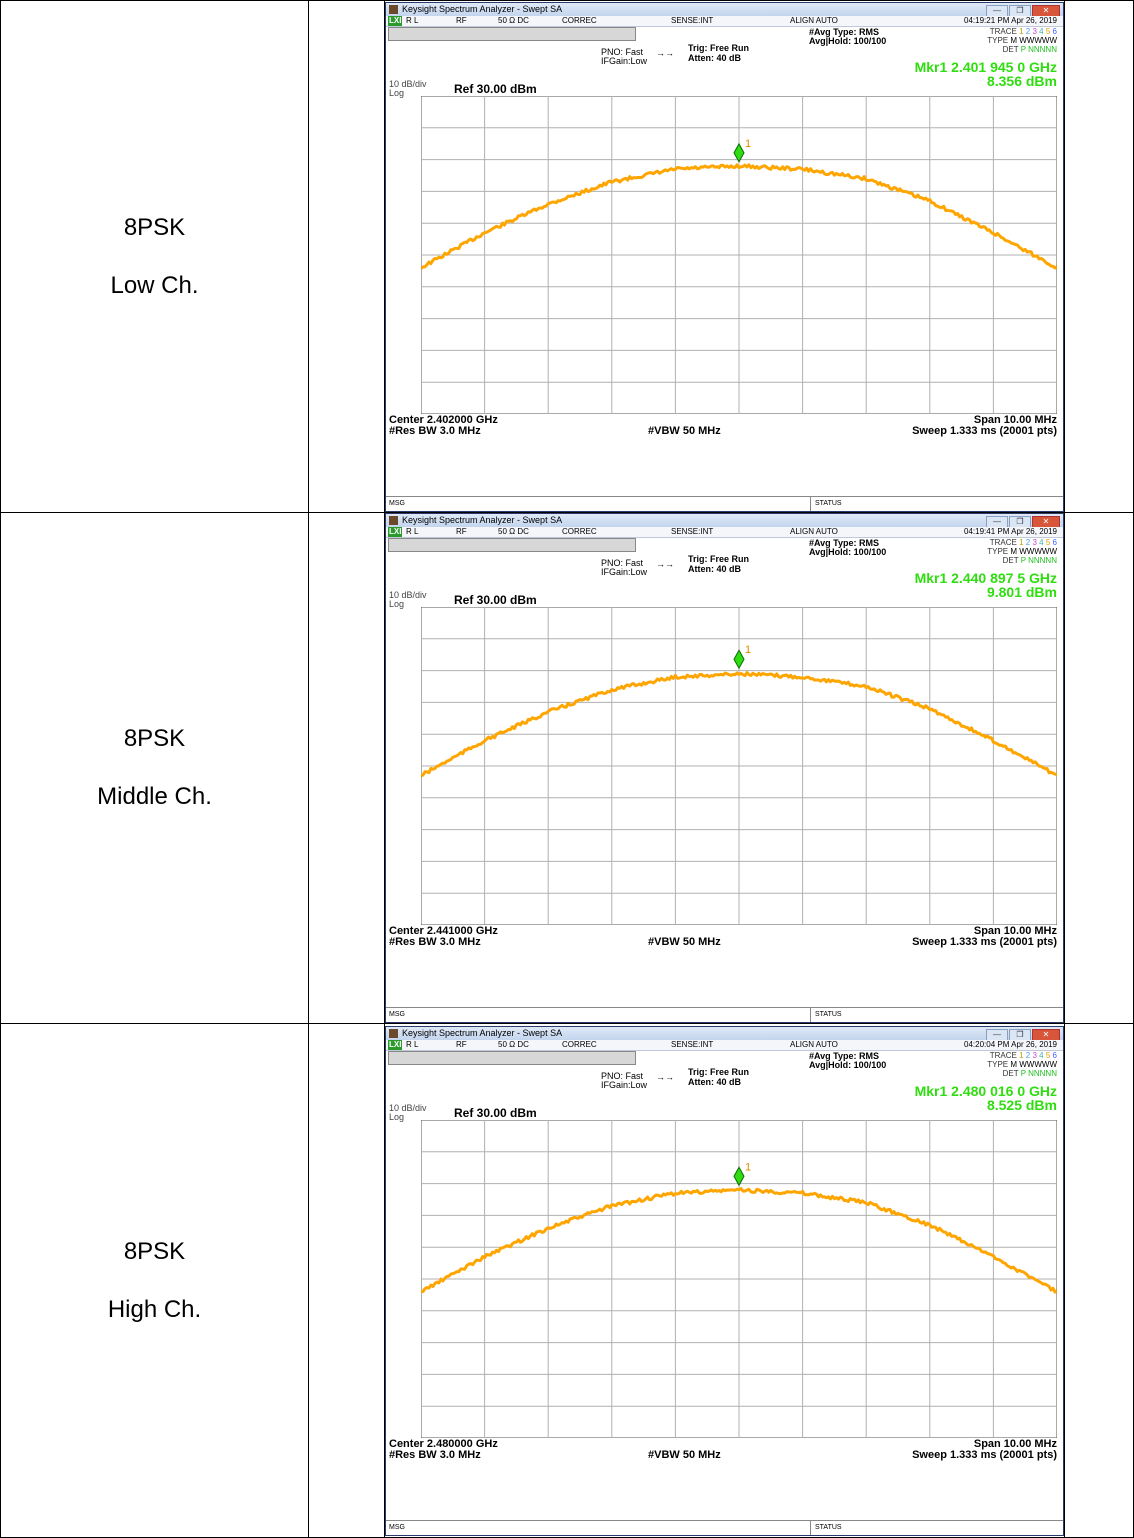 This screenshot has width=1134, height=1538. Describe the element at coordinates (1034, 31) in the screenshot. I see `trace-number: 3` at that location.